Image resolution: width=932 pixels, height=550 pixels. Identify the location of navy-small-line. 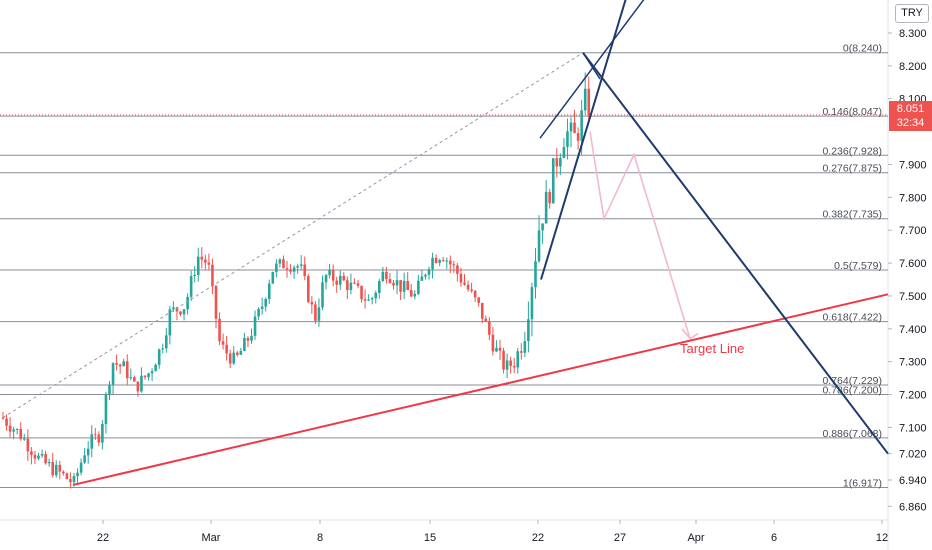
(591, 66).